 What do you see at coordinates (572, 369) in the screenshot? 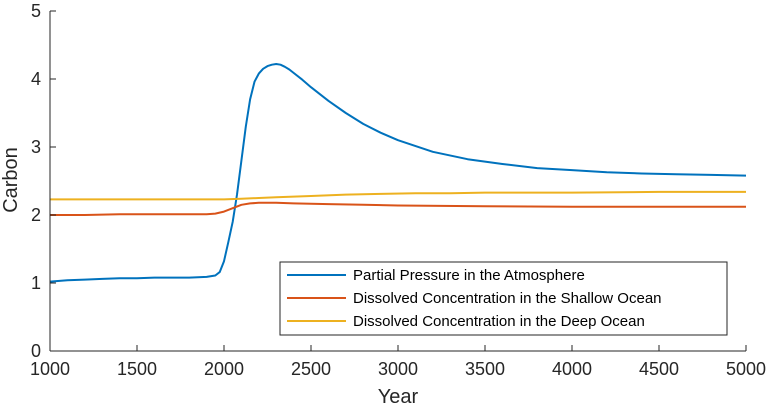
I see `x-tick-label: 4000` at bounding box center [572, 369].